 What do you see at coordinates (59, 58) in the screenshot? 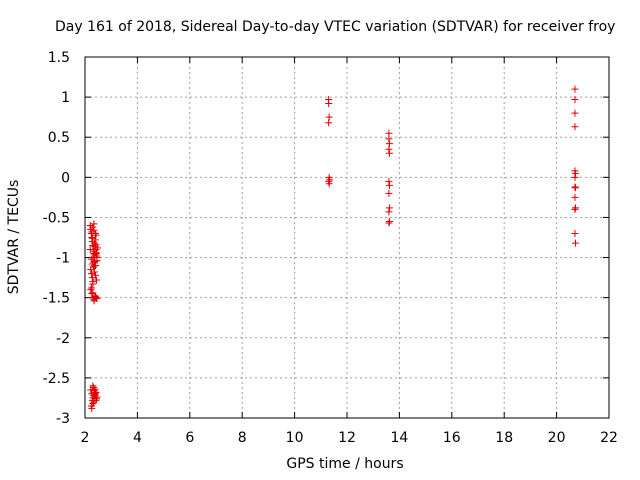
I see `y-tick-label: 1.5` at bounding box center [59, 58].